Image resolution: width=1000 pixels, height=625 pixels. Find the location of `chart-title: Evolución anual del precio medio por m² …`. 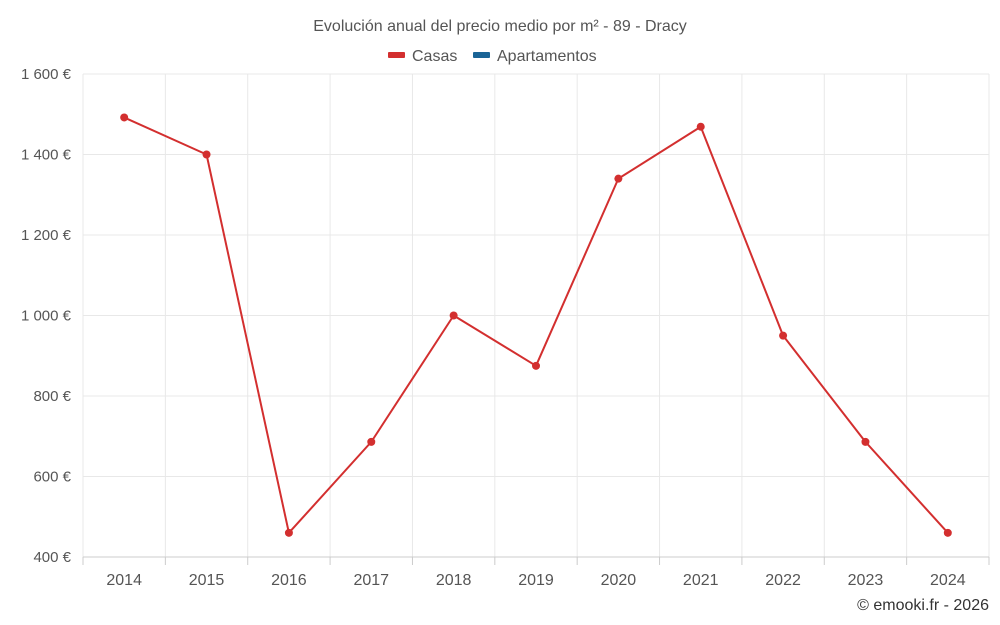

chart-title: Evolución anual del precio medio por m² … is located at coordinates (500, 26).